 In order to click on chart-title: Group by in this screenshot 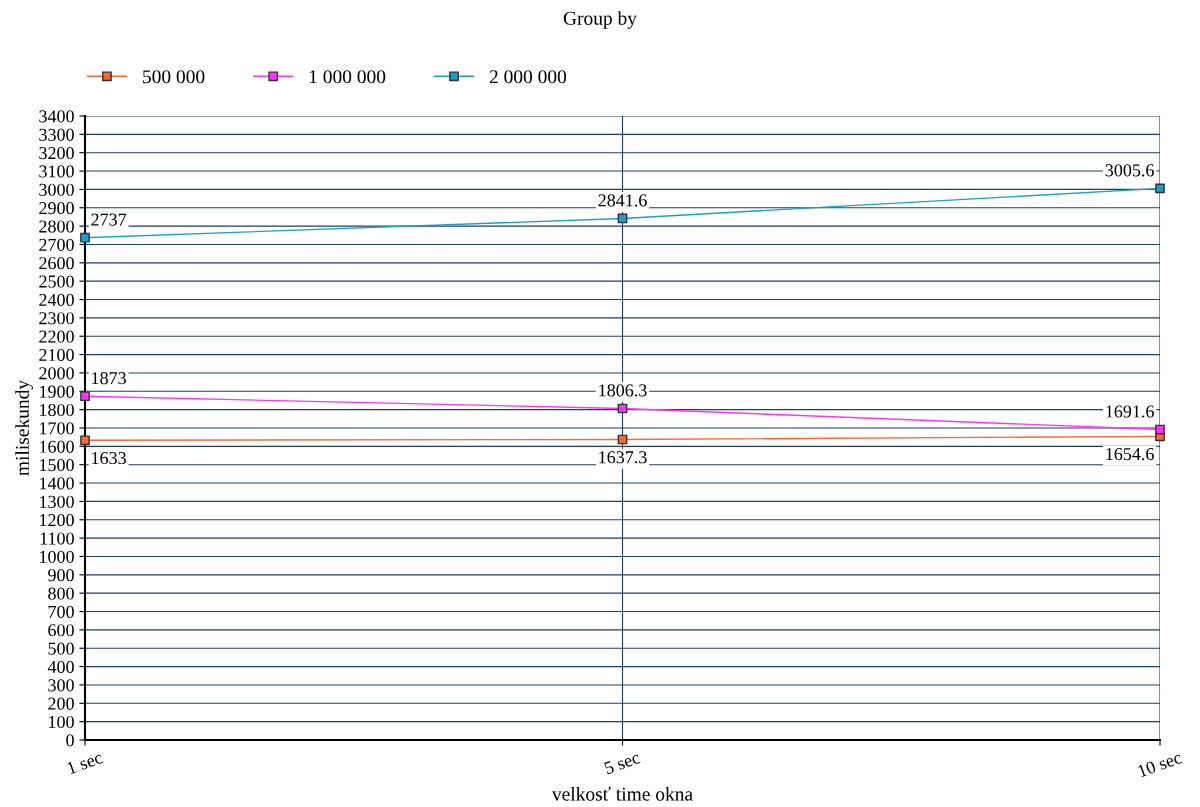, I will do `click(600, 20)`.